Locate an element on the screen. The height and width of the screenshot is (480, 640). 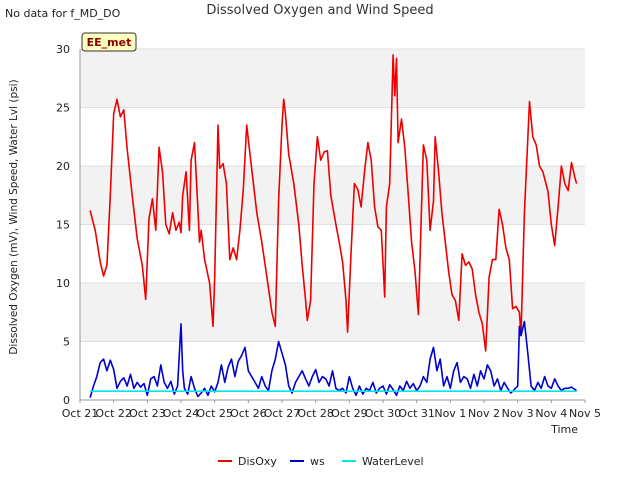
chart-title: Dissolved Oxygen and Wind Speed is located at coordinates (320, 10).